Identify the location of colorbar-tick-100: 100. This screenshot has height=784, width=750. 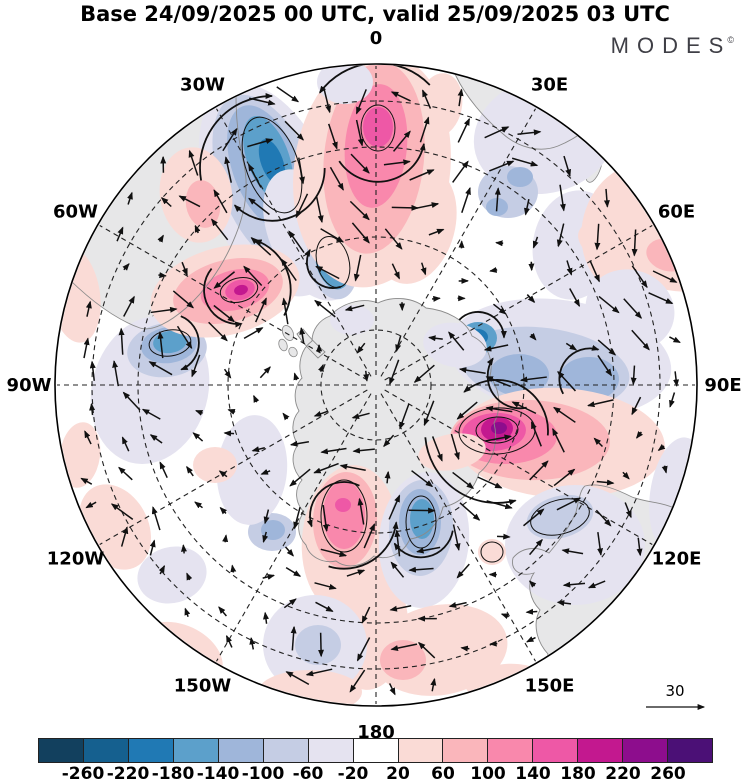
(488, 774).